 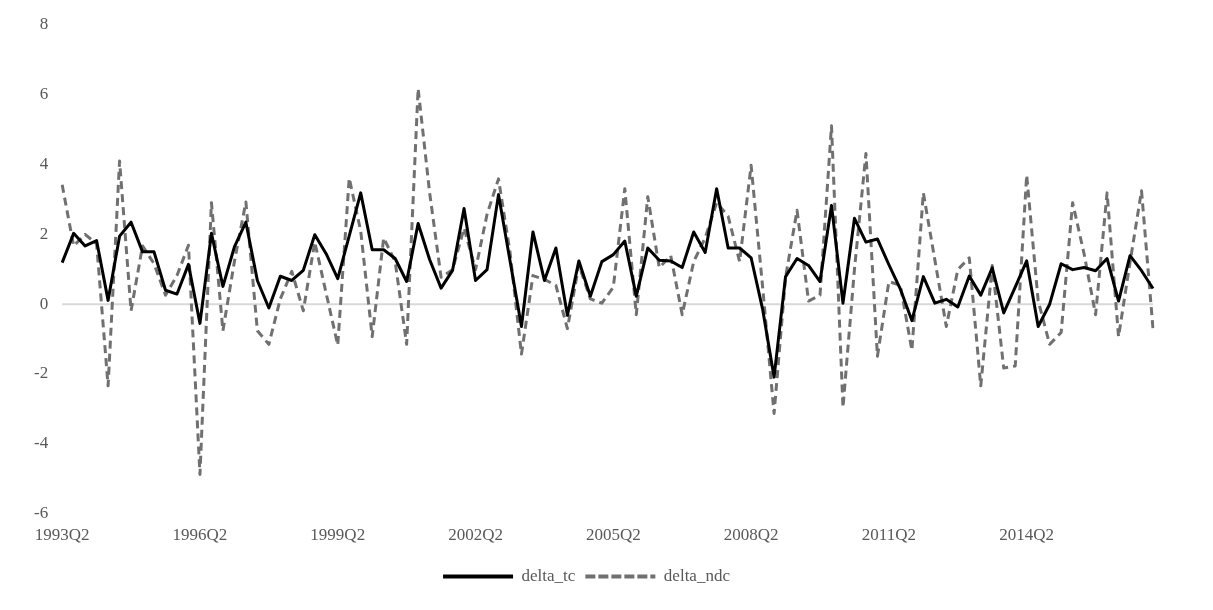 I want to click on x-tick-label: 1993Q2, so click(x=62, y=535).